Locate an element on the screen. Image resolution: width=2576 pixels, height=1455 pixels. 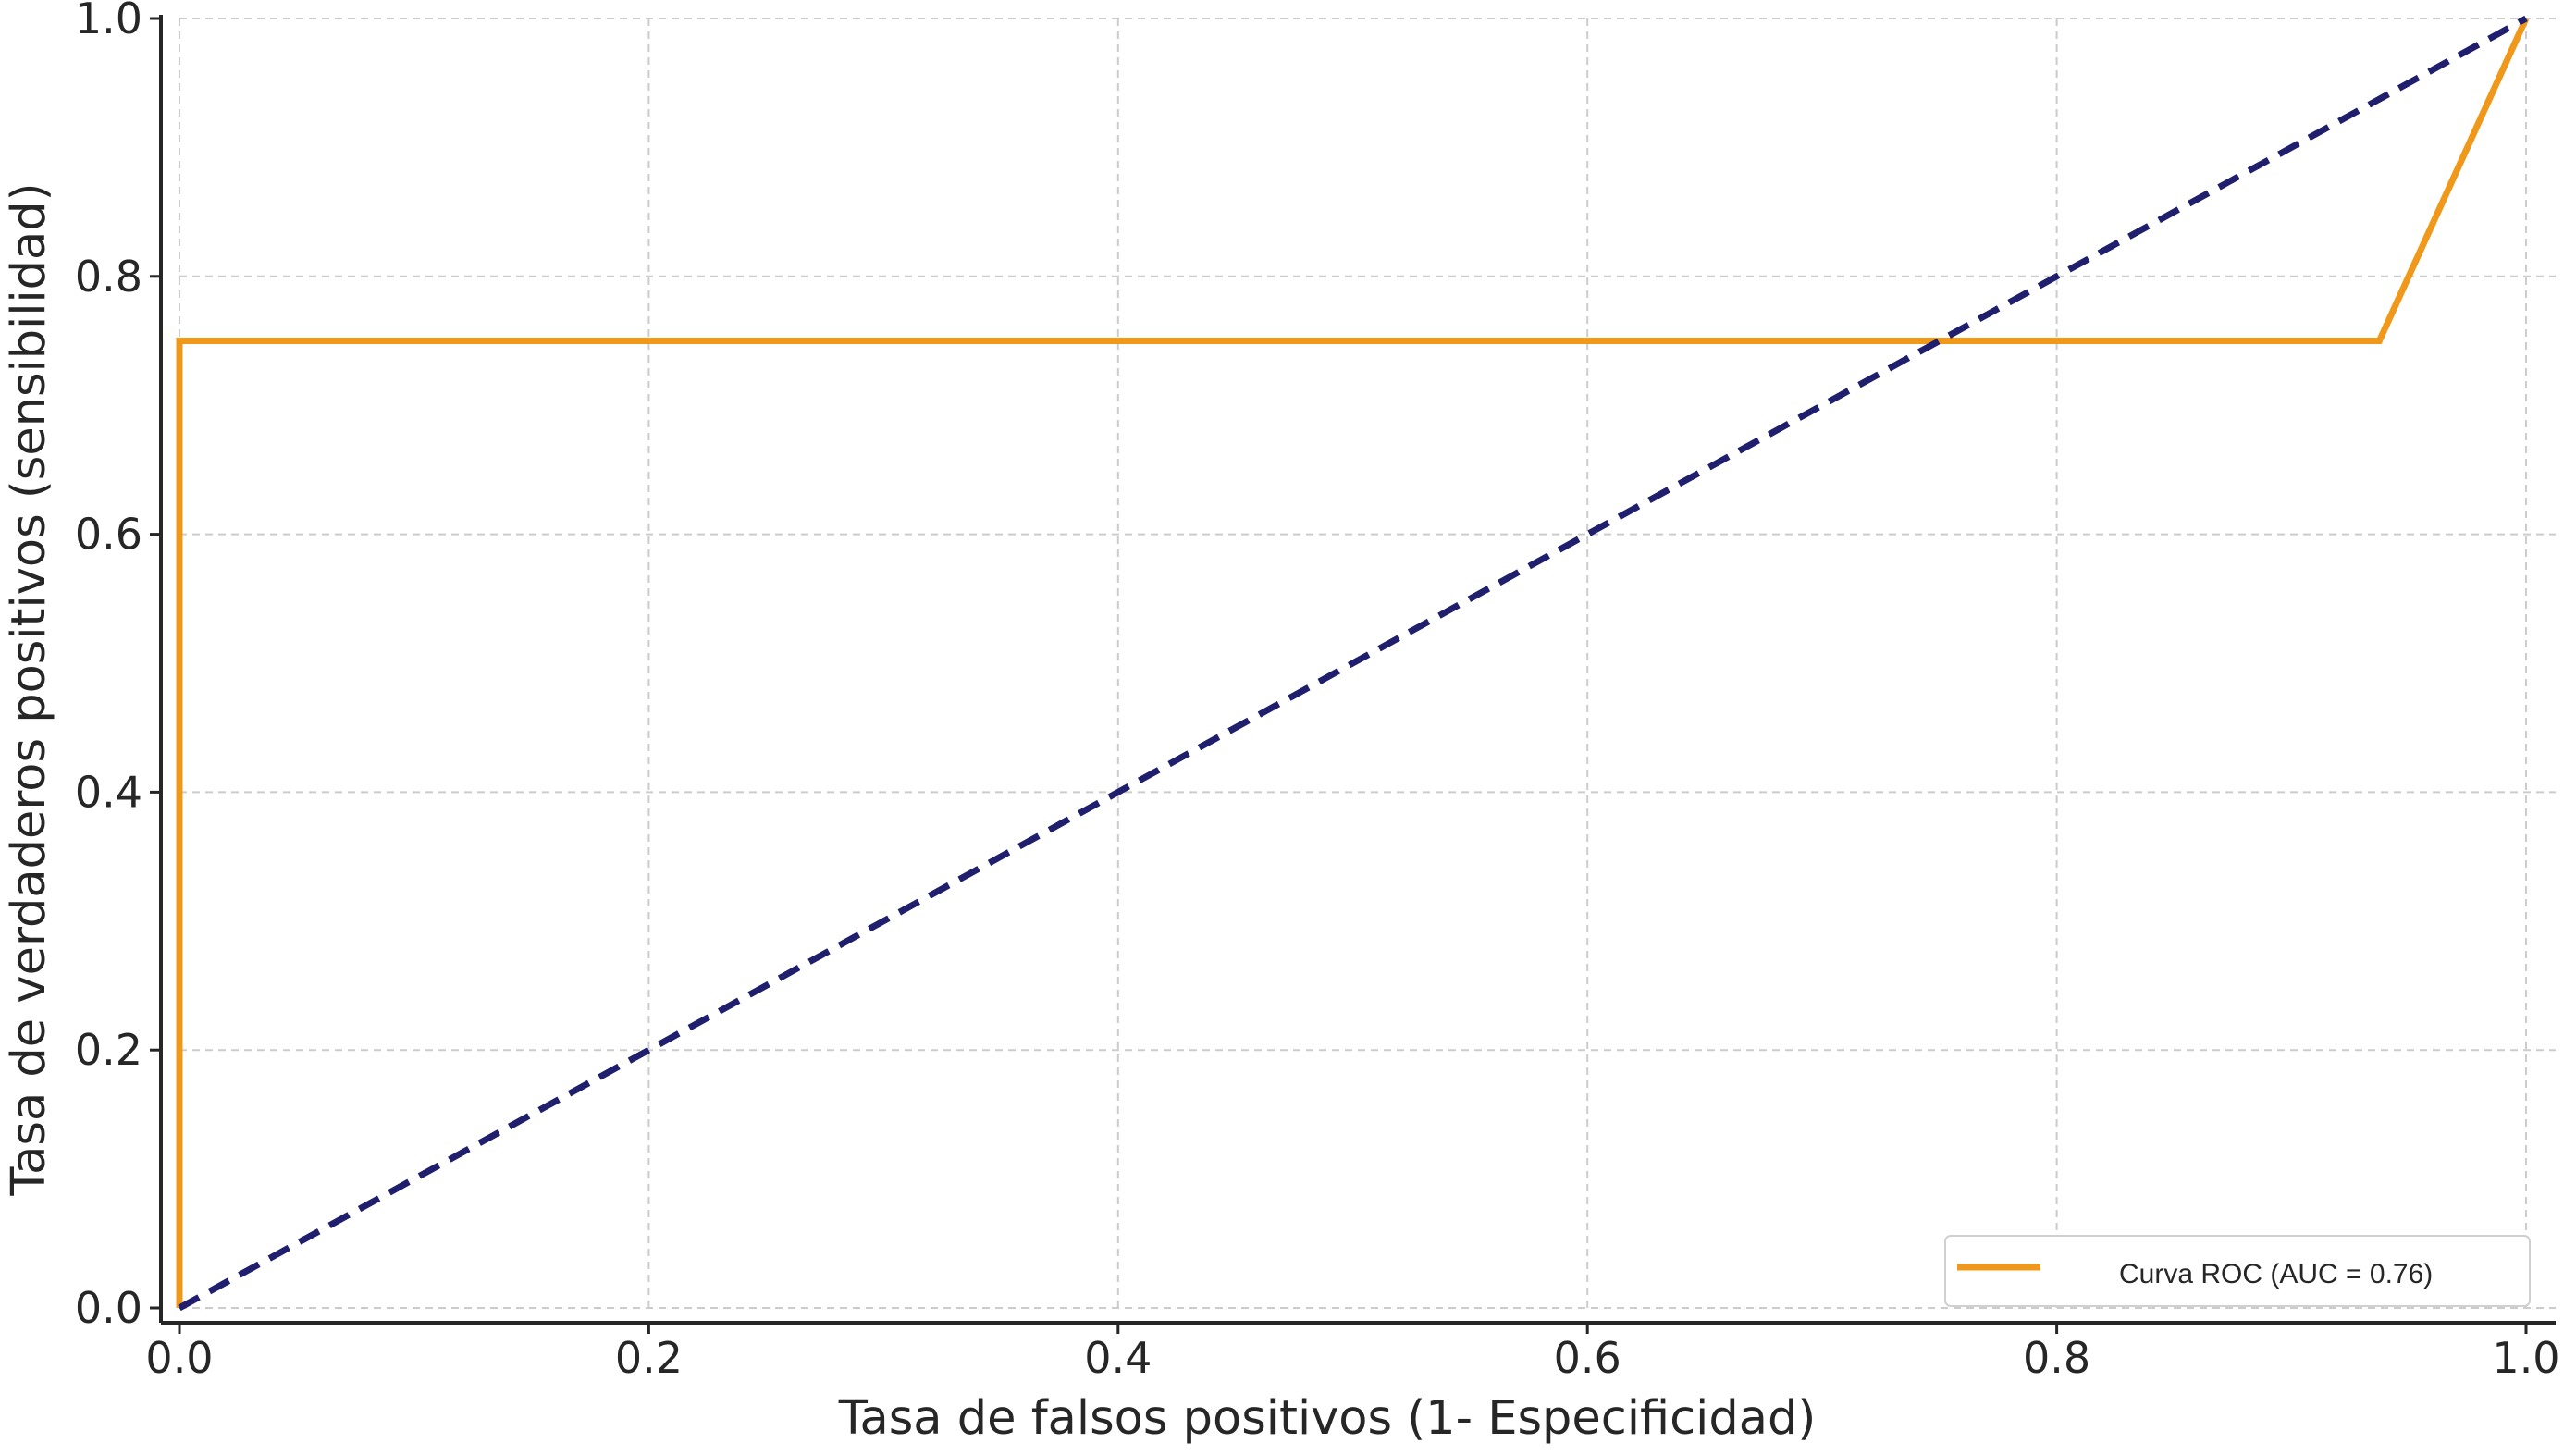
x-tick-label-1: 0.2 is located at coordinates (649, 1358).